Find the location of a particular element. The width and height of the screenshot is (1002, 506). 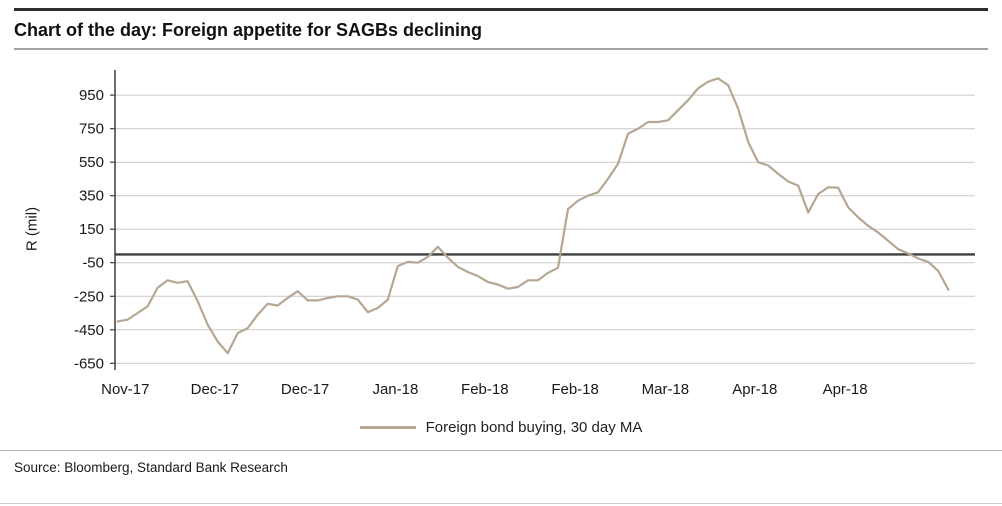

svg-text: Jan-18 is located at coordinates (395, 389).